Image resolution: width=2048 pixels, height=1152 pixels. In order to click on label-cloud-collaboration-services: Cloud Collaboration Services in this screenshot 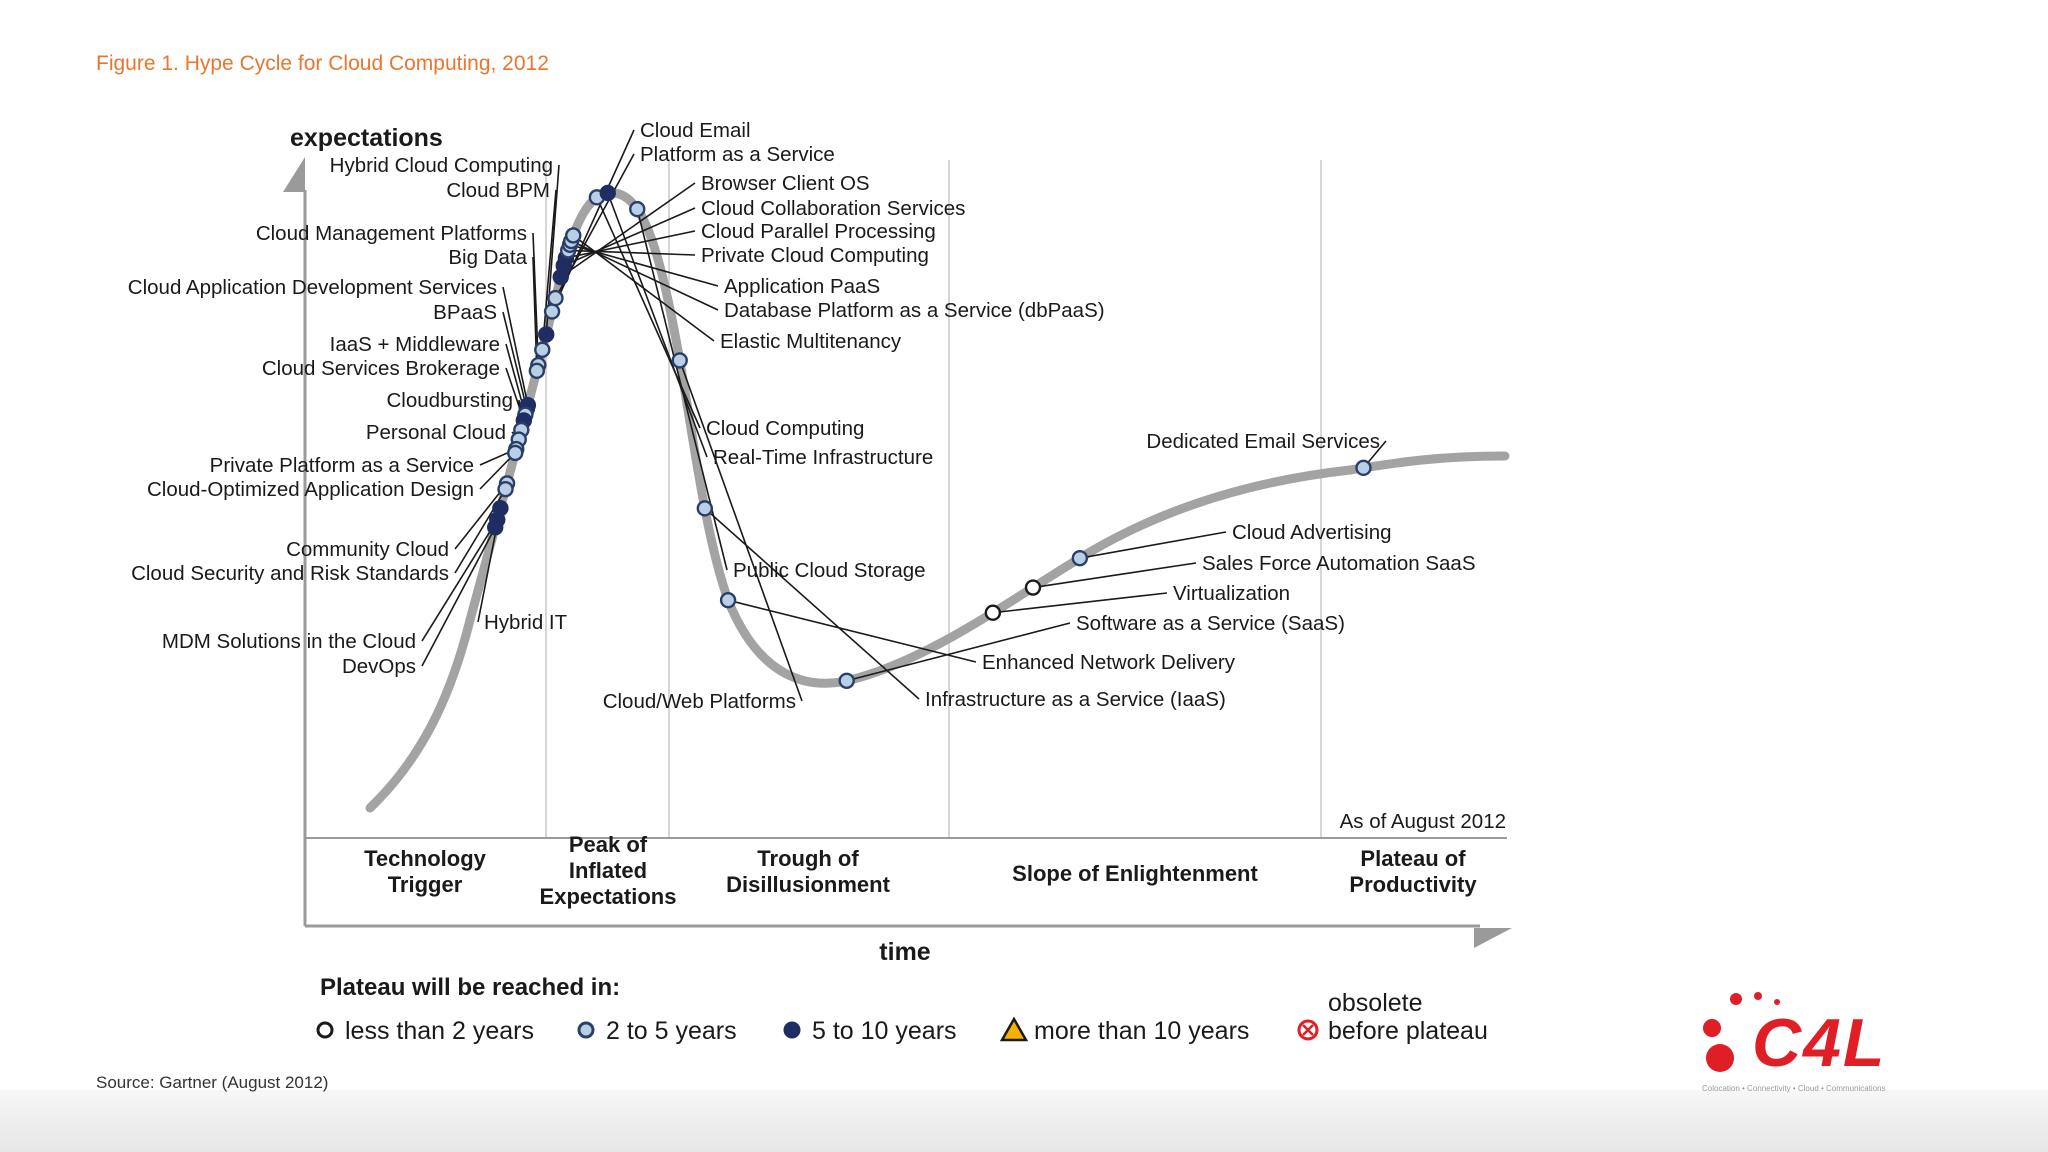, I will do `click(833, 208)`.